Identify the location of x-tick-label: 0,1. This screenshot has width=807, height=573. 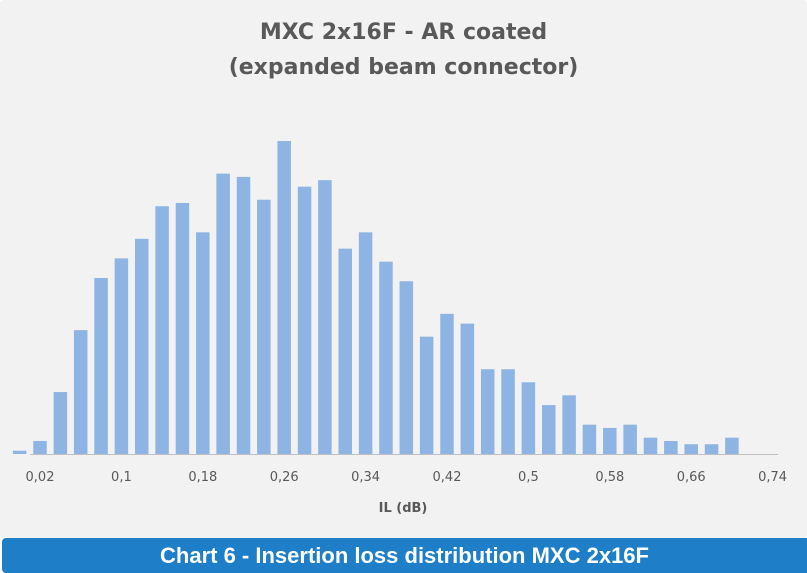
(121, 477).